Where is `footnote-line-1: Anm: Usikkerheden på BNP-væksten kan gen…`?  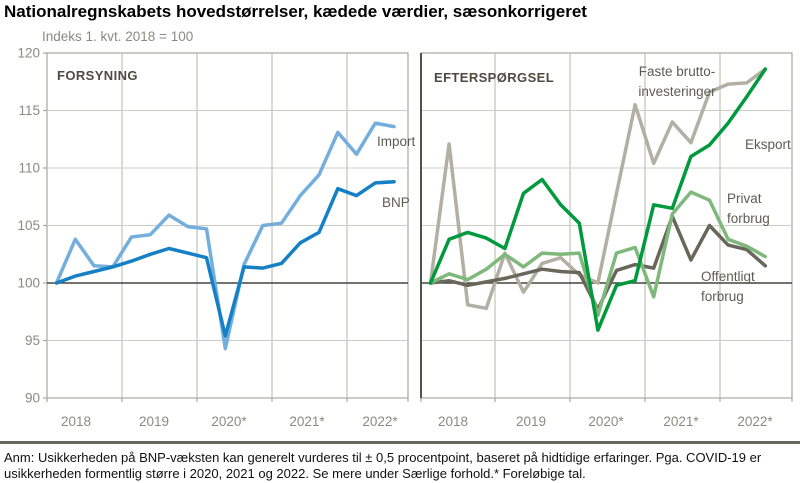 footnote-line-1: Anm: Usikkerheden på BNP-væksten kan gen… is located at coordinates (383, 457).